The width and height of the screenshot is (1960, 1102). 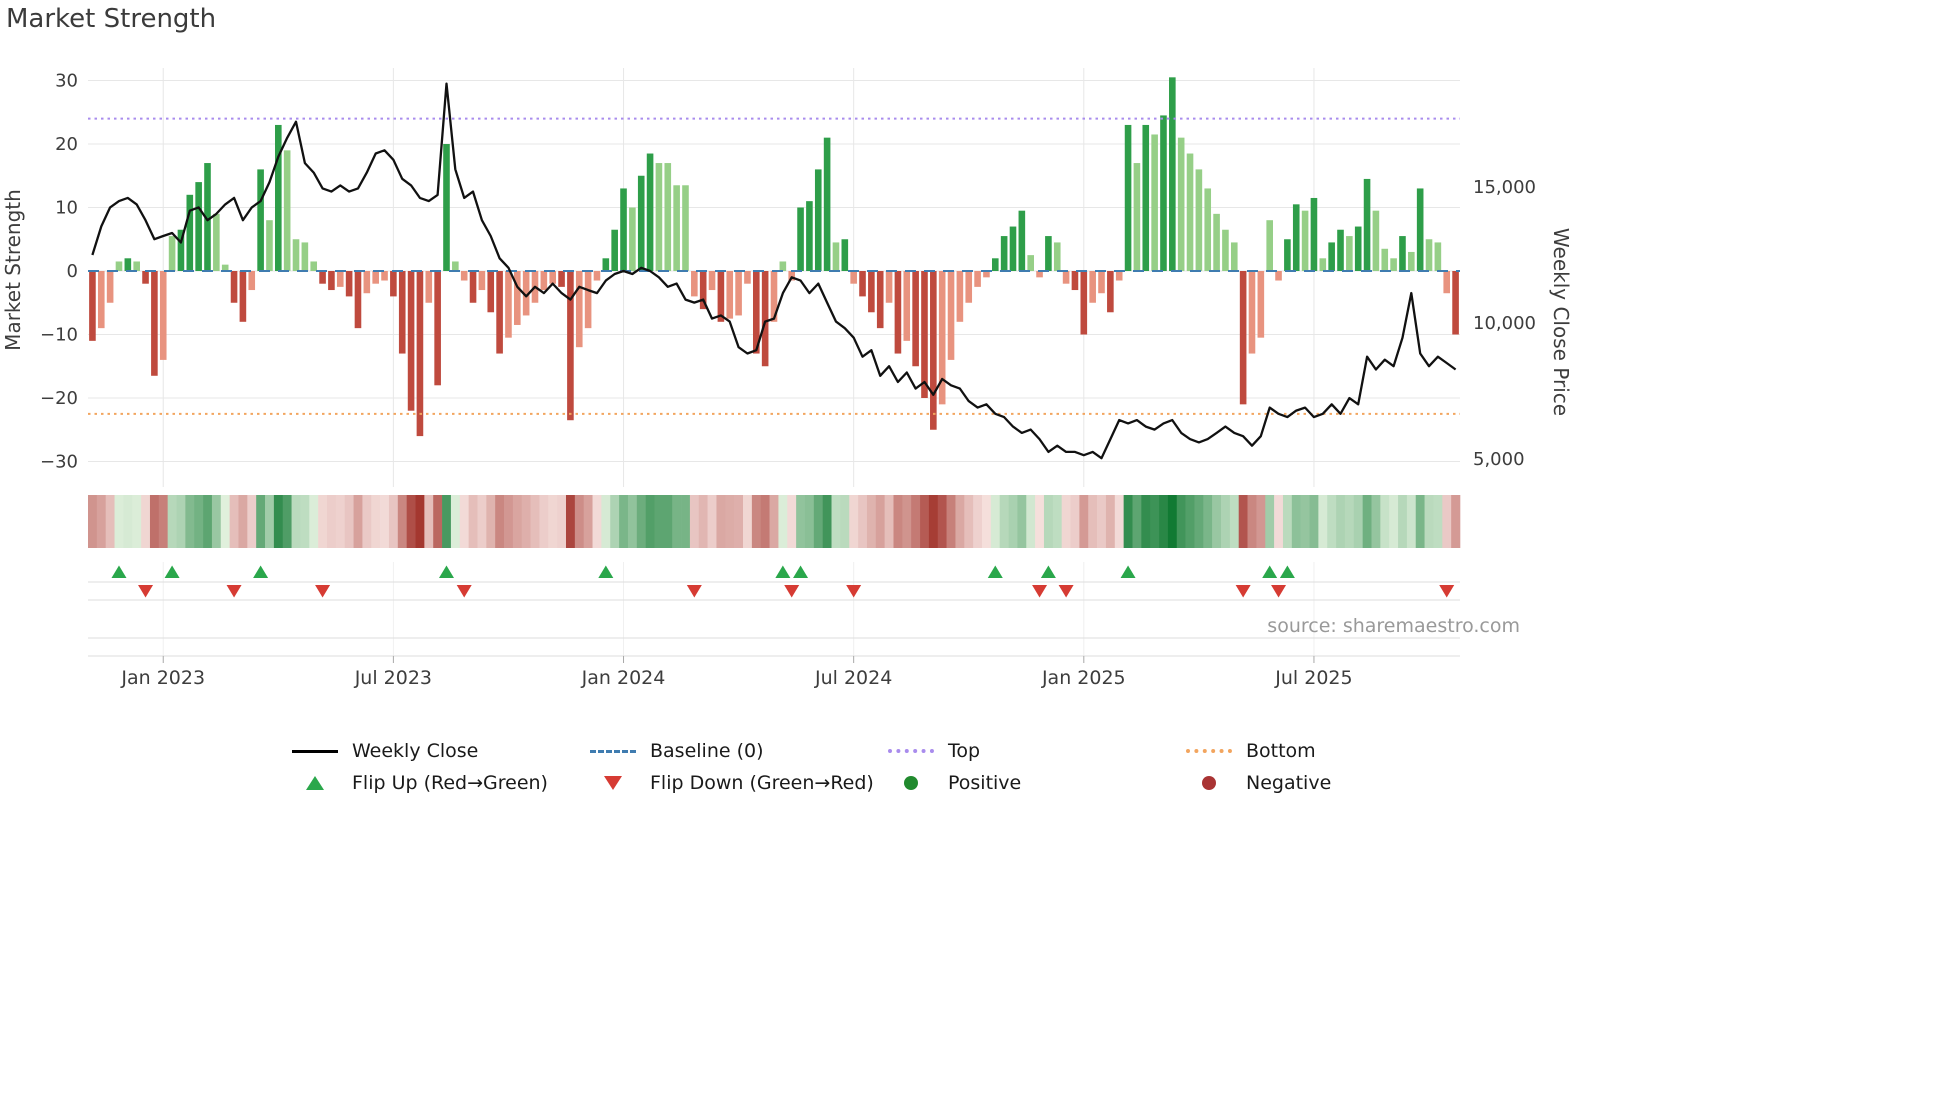 What do you see at coordinates (72, 271) in the screenshot?
I see `left-tick-label: 0` at bounding box center [72, 271].